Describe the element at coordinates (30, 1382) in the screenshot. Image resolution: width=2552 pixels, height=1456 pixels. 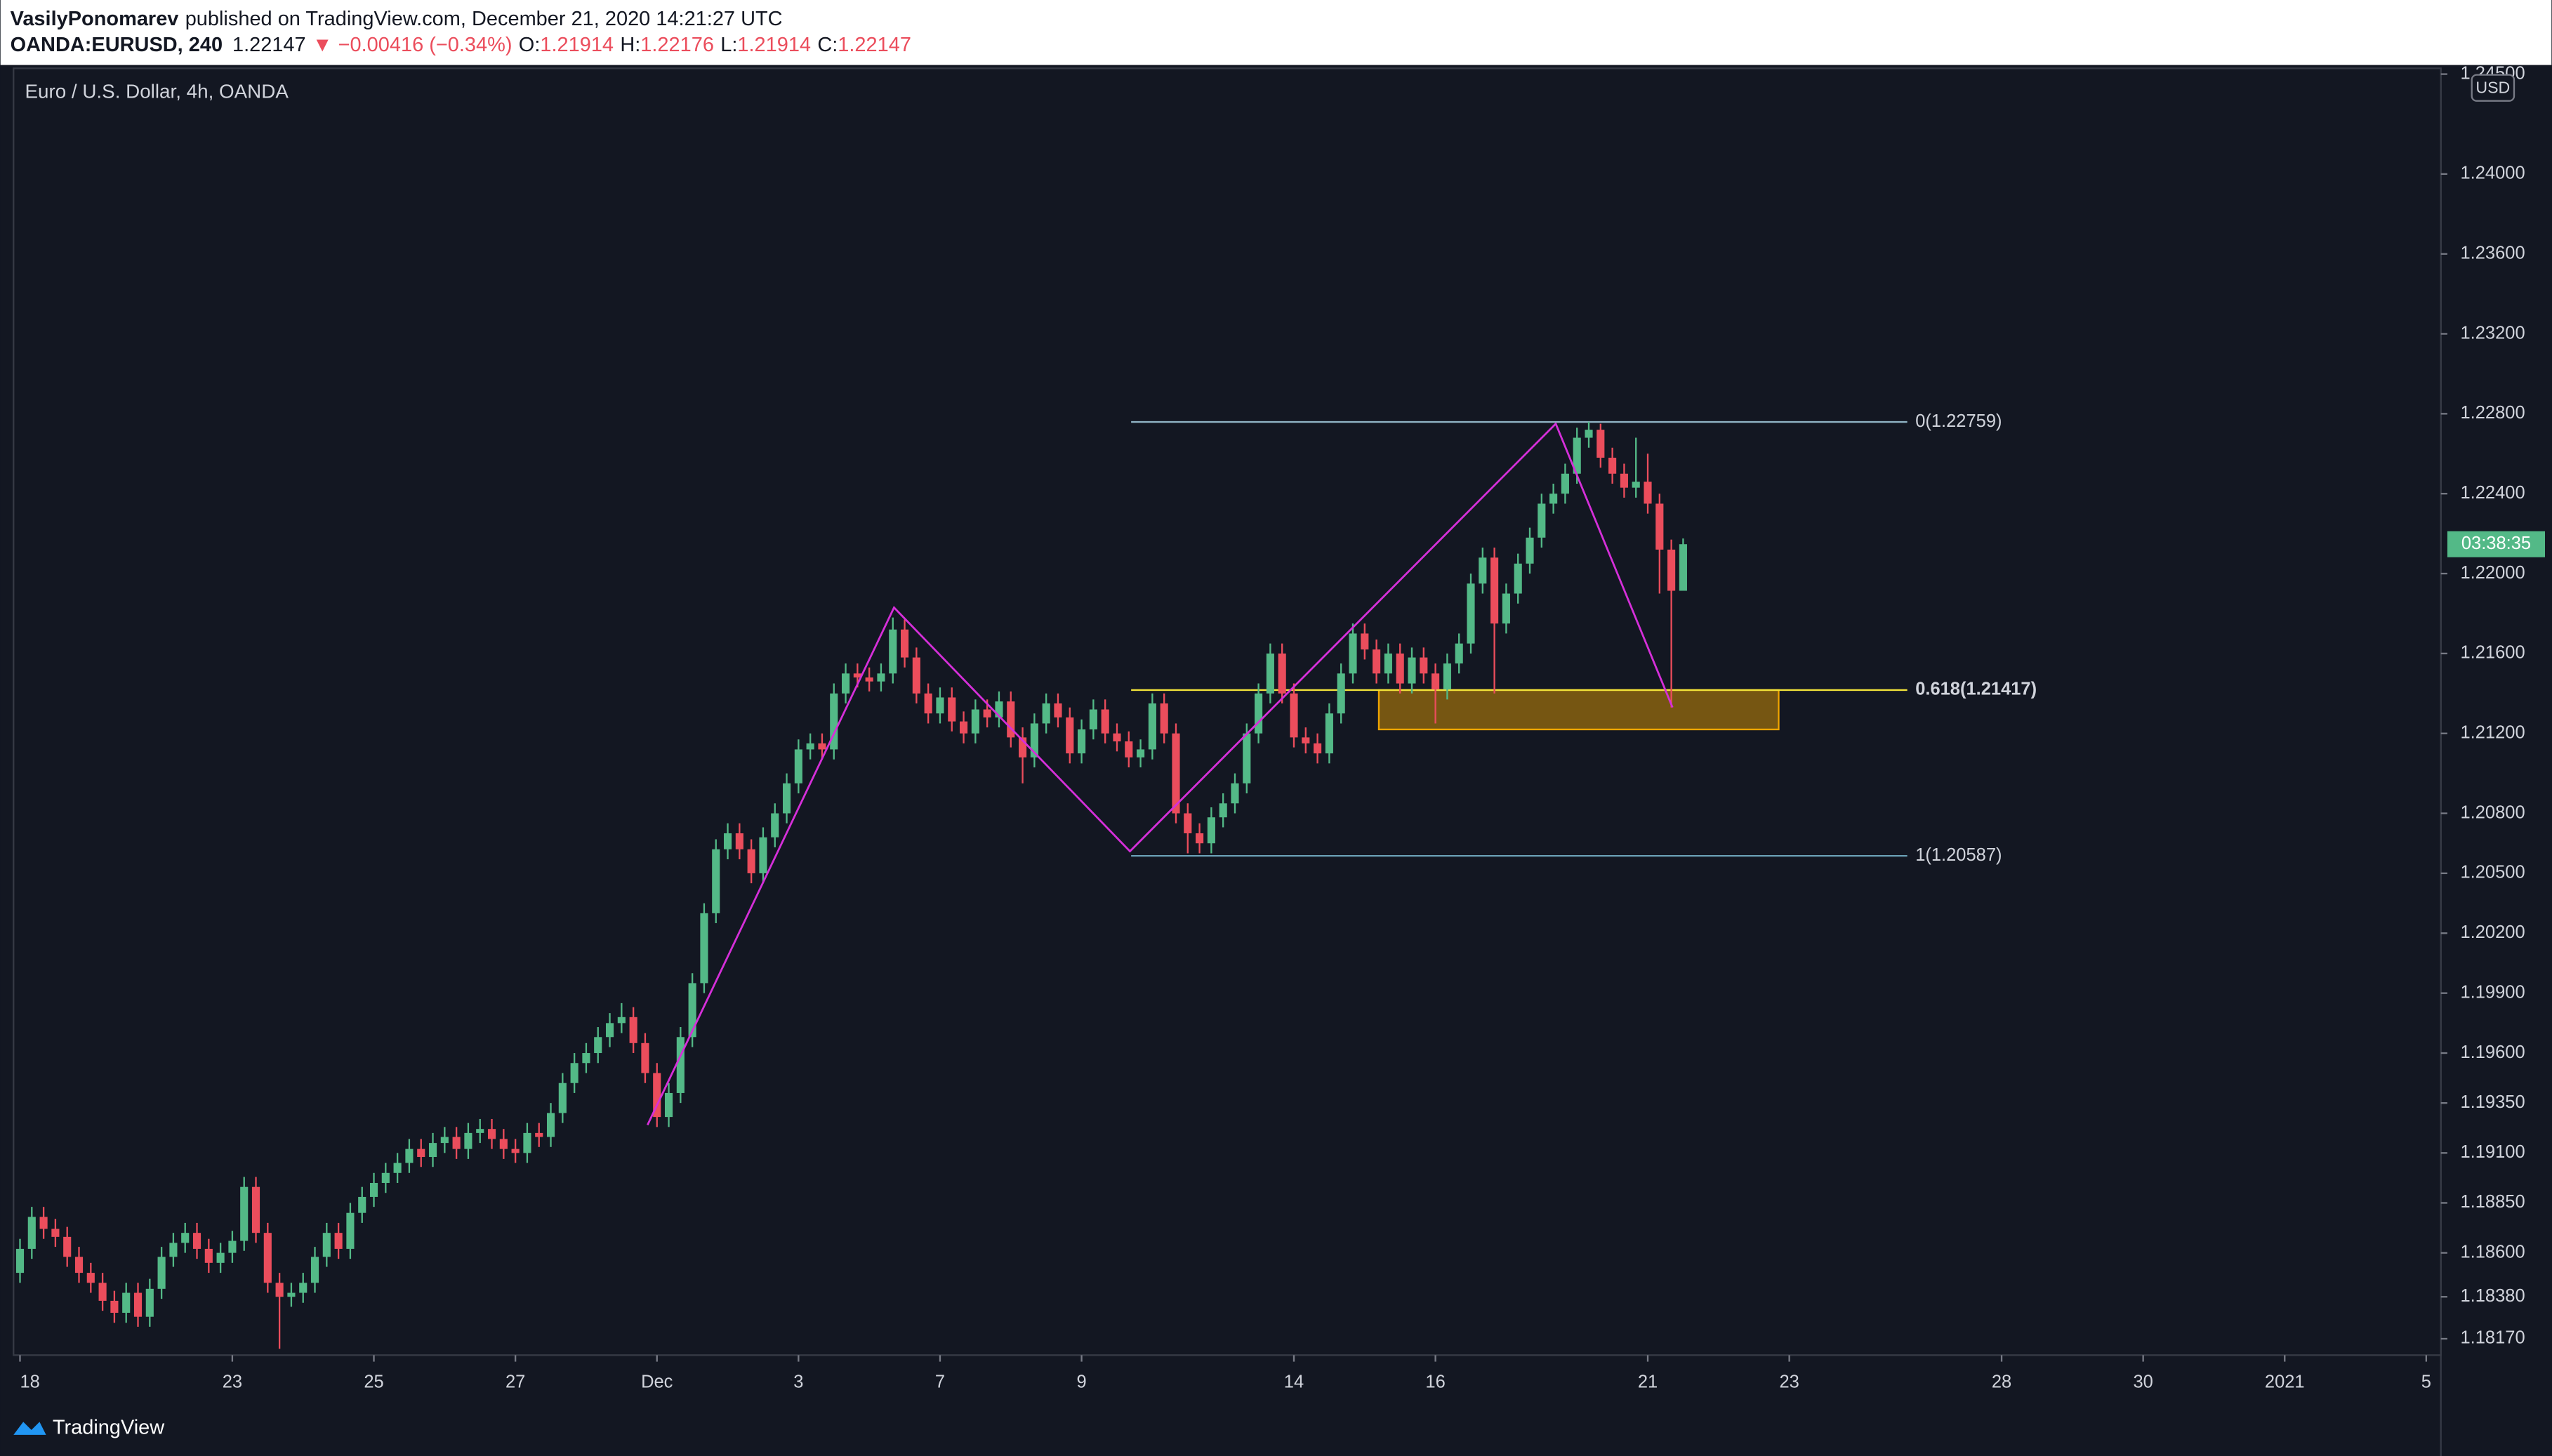
I see `x-tick-label: 18` at that location.